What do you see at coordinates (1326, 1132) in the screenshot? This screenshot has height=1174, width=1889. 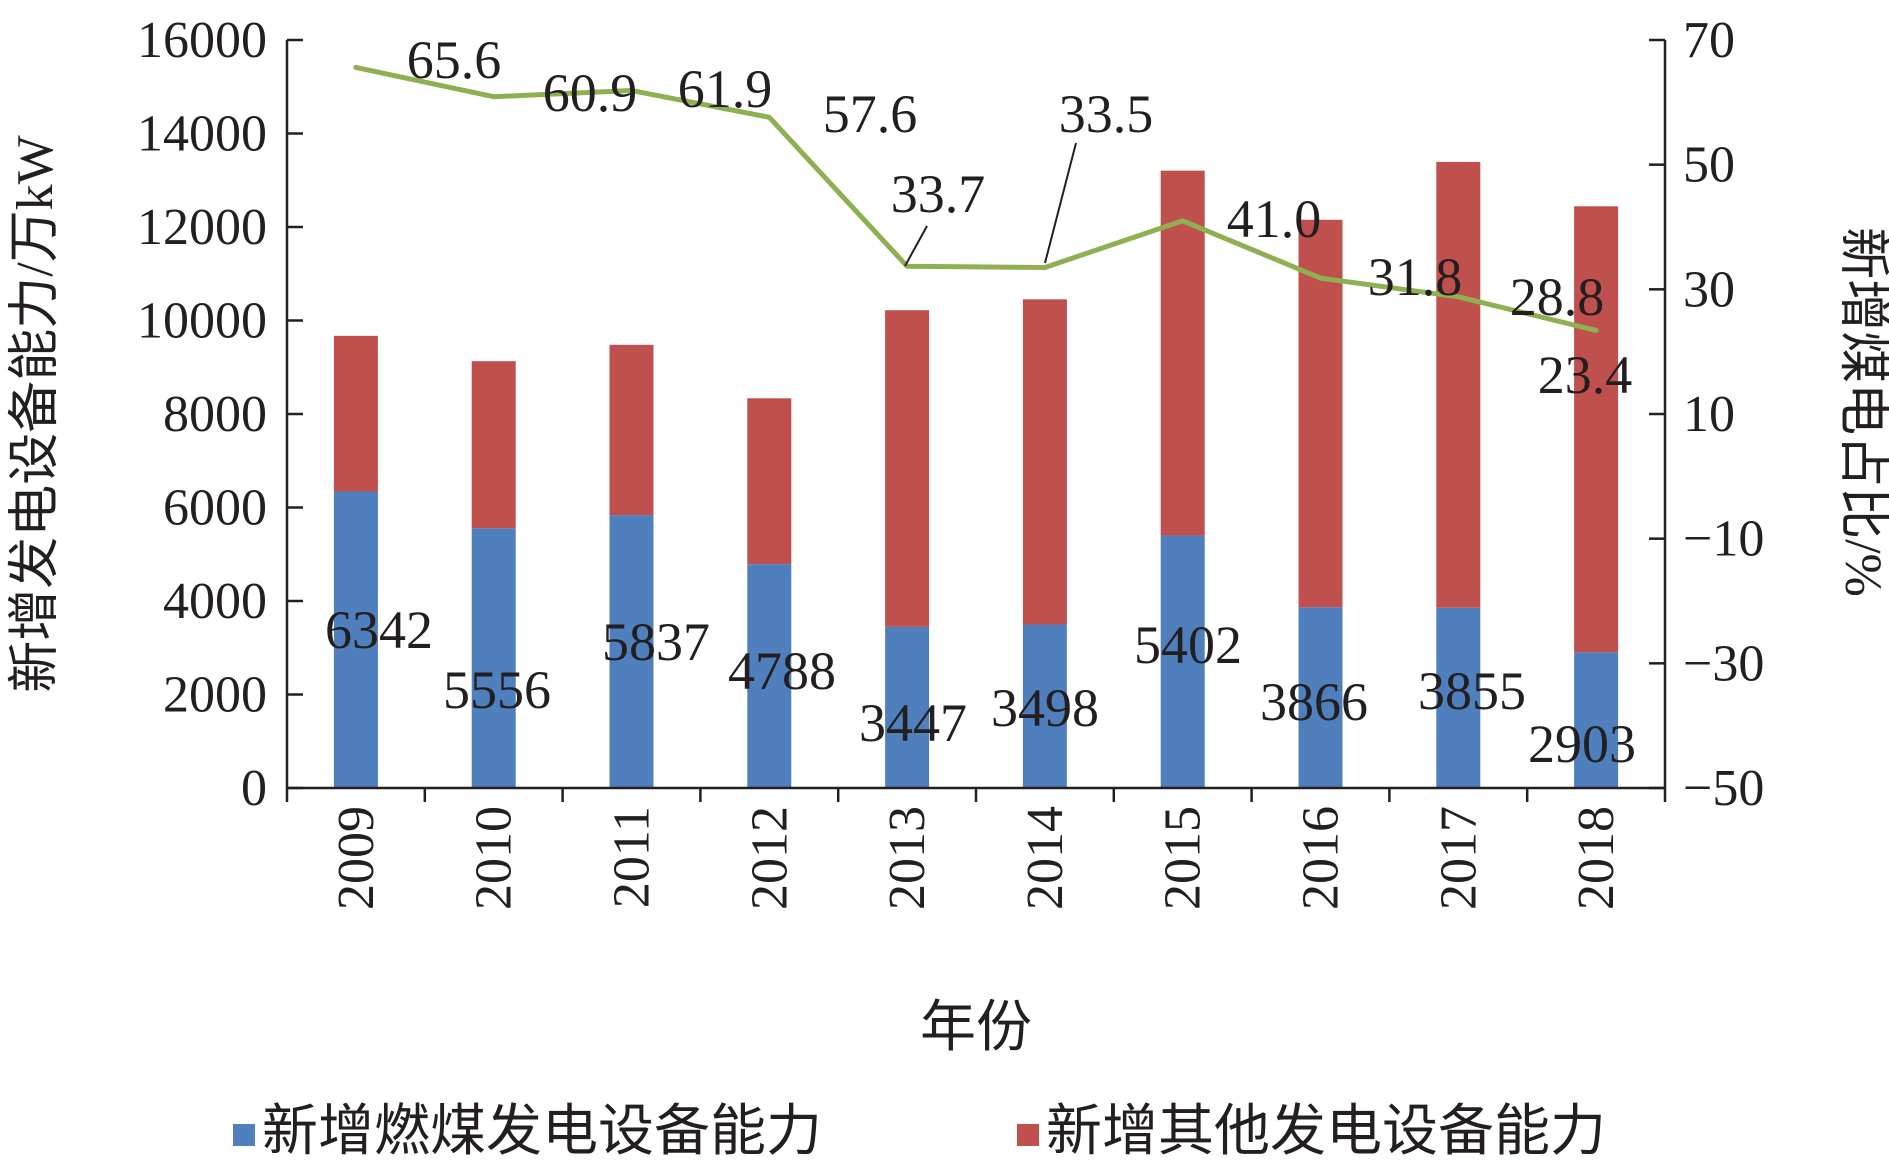 I see `legend-item-other-label: 新增其他发电设备能力` at bounding box center [1326, 1132].